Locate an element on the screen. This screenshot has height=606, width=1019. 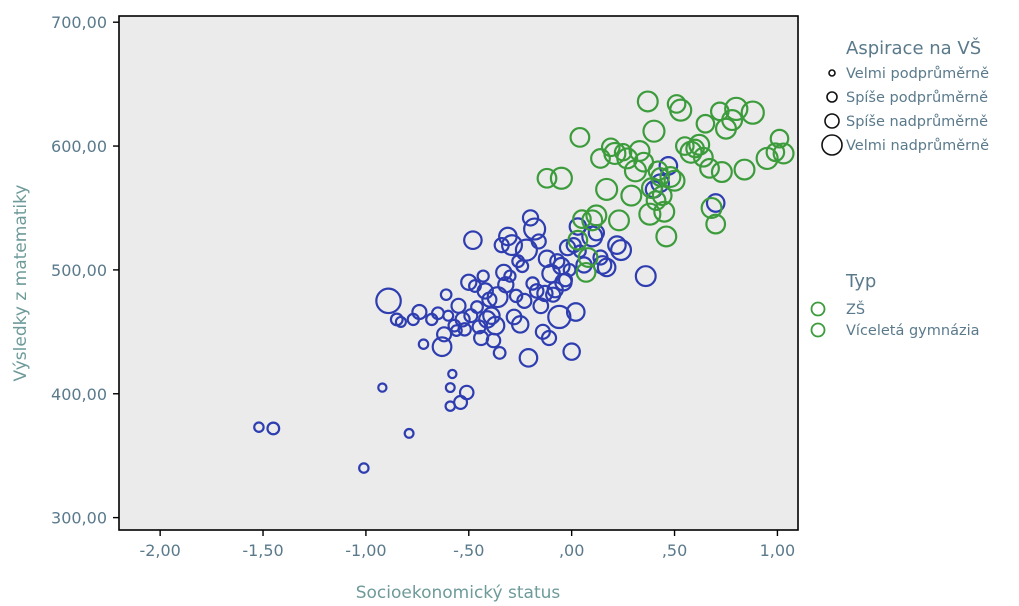
x-tick-label: 1,00 is located at coordinates (778, 550).